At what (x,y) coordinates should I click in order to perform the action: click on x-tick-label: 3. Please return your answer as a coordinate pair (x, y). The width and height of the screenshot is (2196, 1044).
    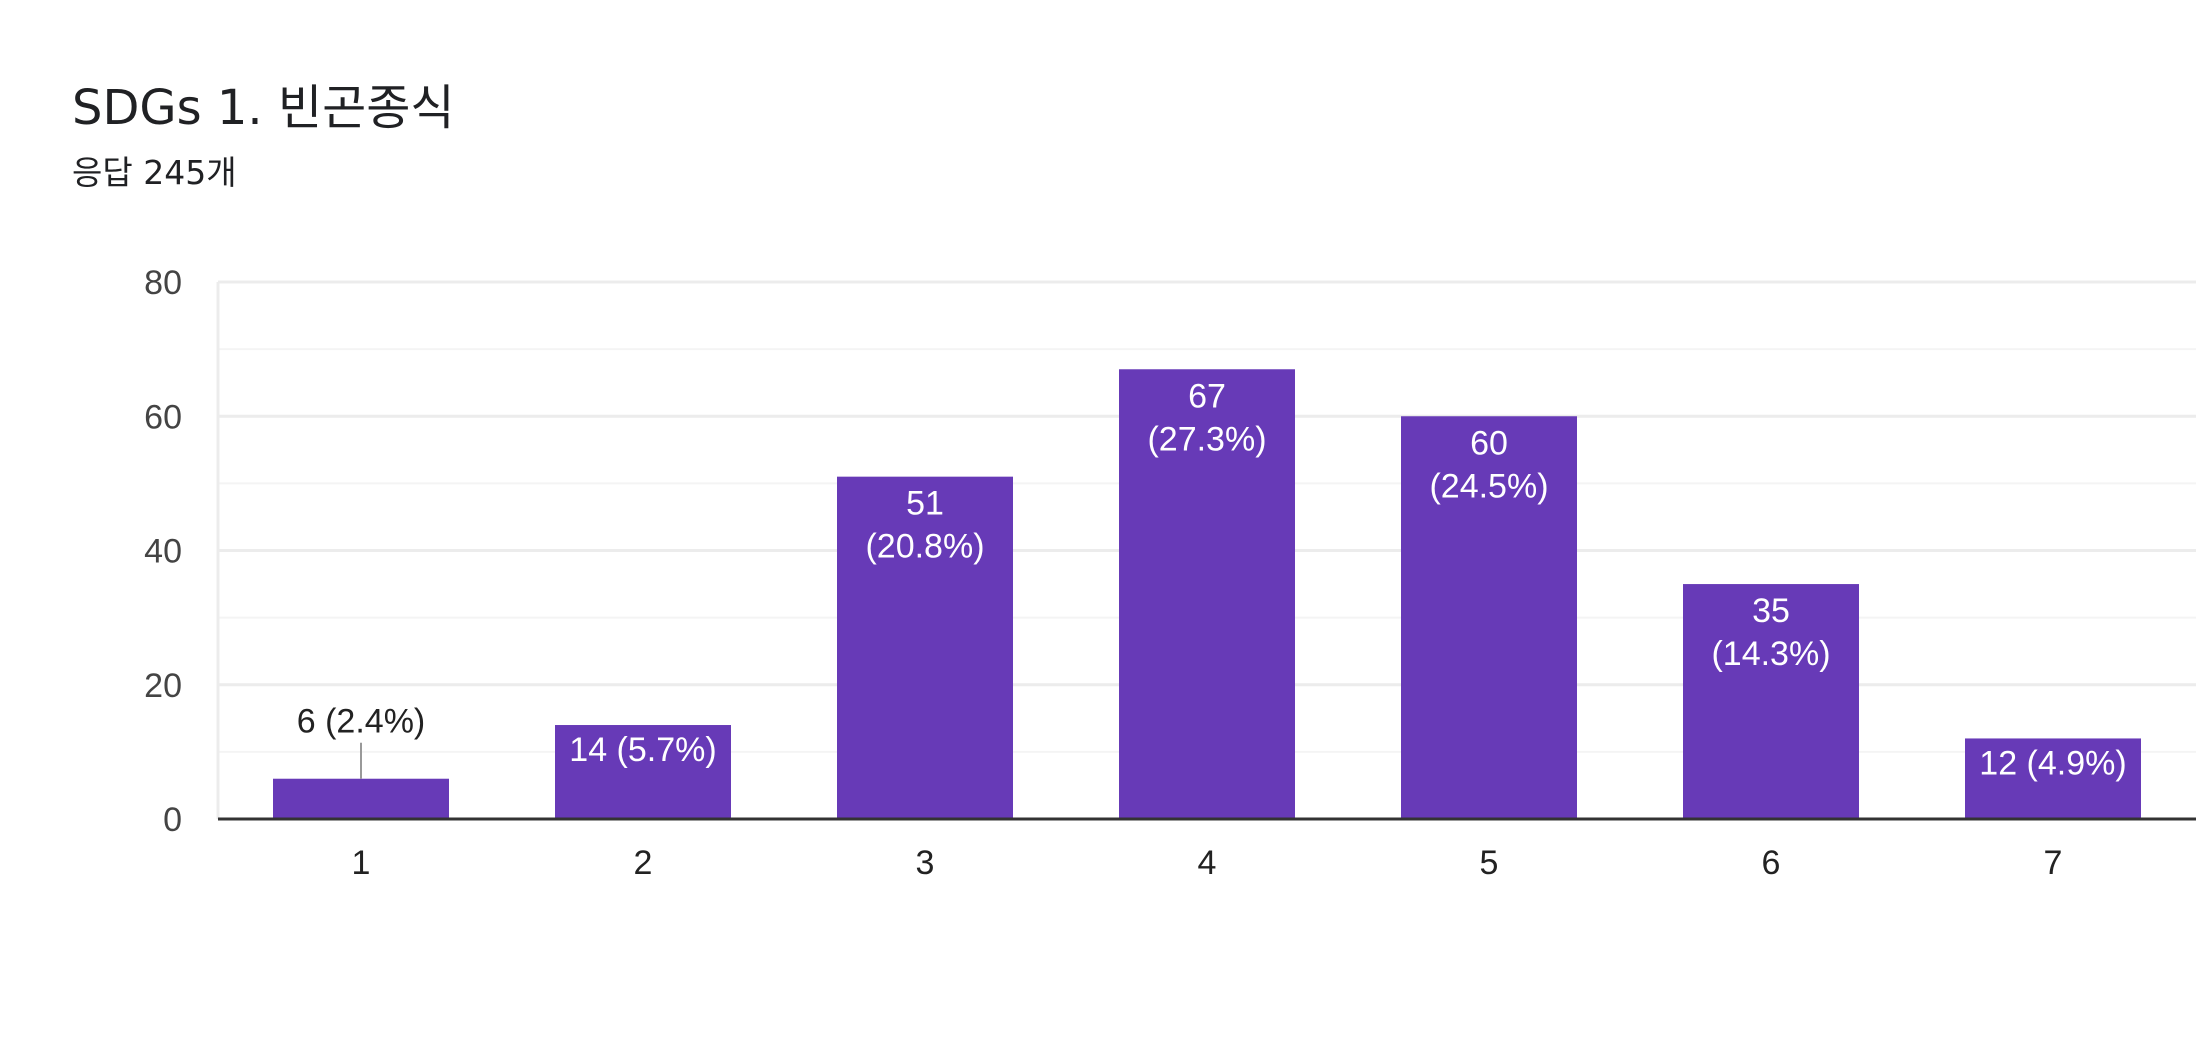
    Looking at the image, I should click on (925, 863).